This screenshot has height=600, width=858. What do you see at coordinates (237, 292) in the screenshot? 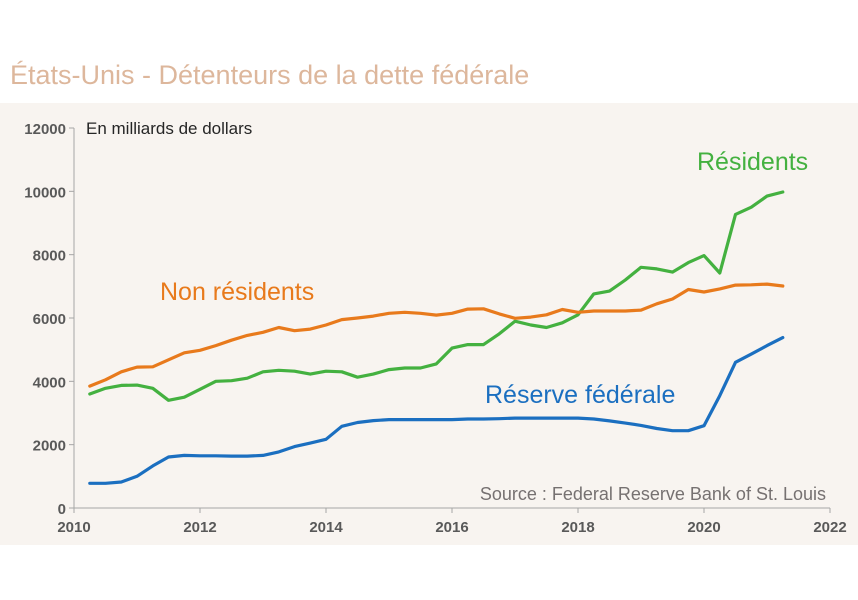
I see `series-label-non-residents: Non résidents` at bounding box center [237, 292].